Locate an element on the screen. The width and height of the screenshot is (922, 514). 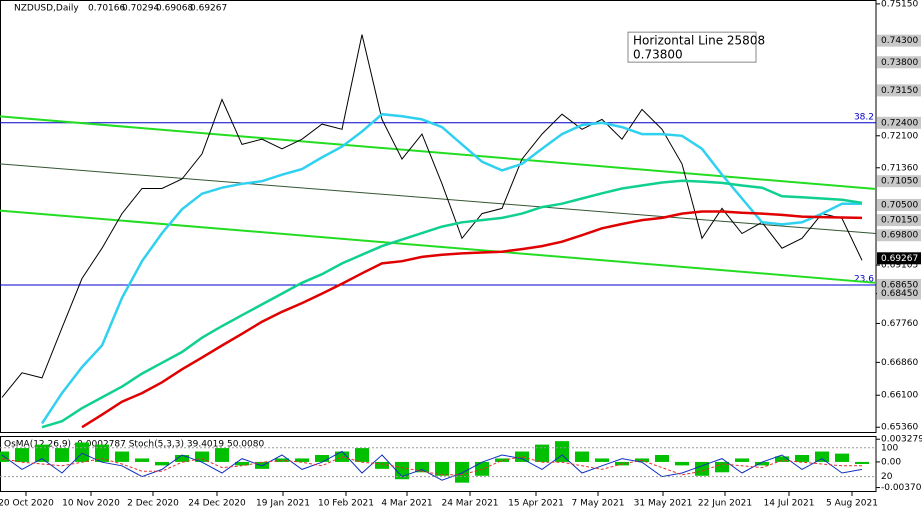
level-label: 0.68650 is located at coordinates (899, 285).